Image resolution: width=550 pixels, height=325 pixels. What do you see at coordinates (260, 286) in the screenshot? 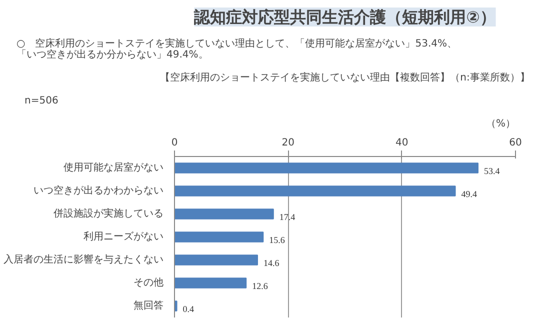
I see `data-label: 12.6` at bounding box center [260, 286].